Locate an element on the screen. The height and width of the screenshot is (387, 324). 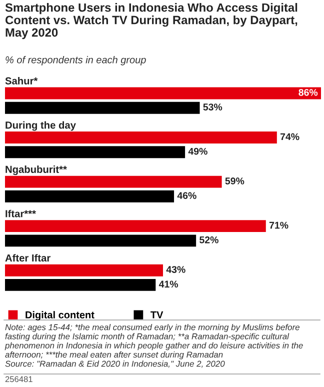
text: 256481 is located at coordinates (18, 379).